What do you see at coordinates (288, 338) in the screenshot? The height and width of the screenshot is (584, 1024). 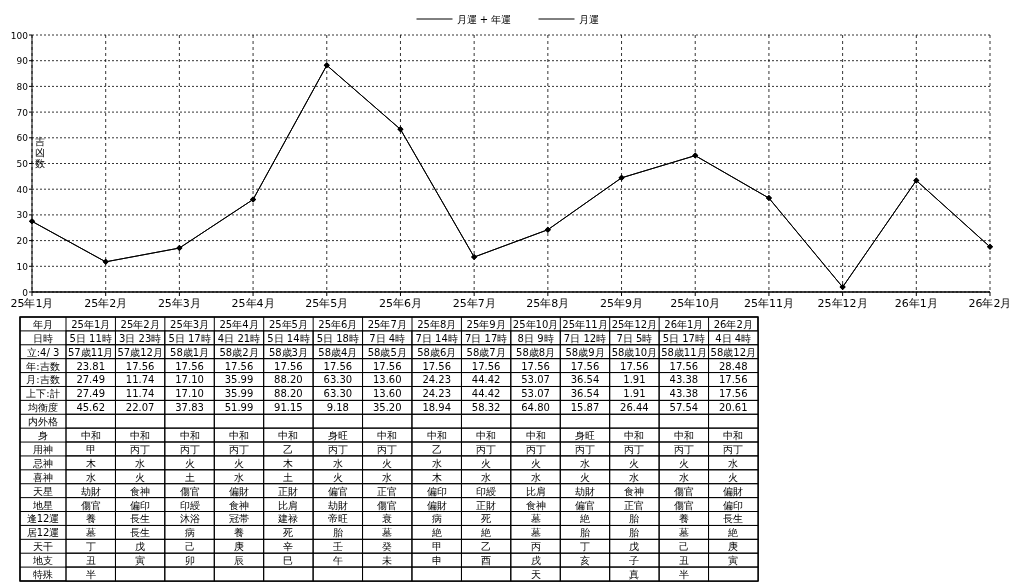 I see `text: 5日 14時` at bounding box center [288, 338].